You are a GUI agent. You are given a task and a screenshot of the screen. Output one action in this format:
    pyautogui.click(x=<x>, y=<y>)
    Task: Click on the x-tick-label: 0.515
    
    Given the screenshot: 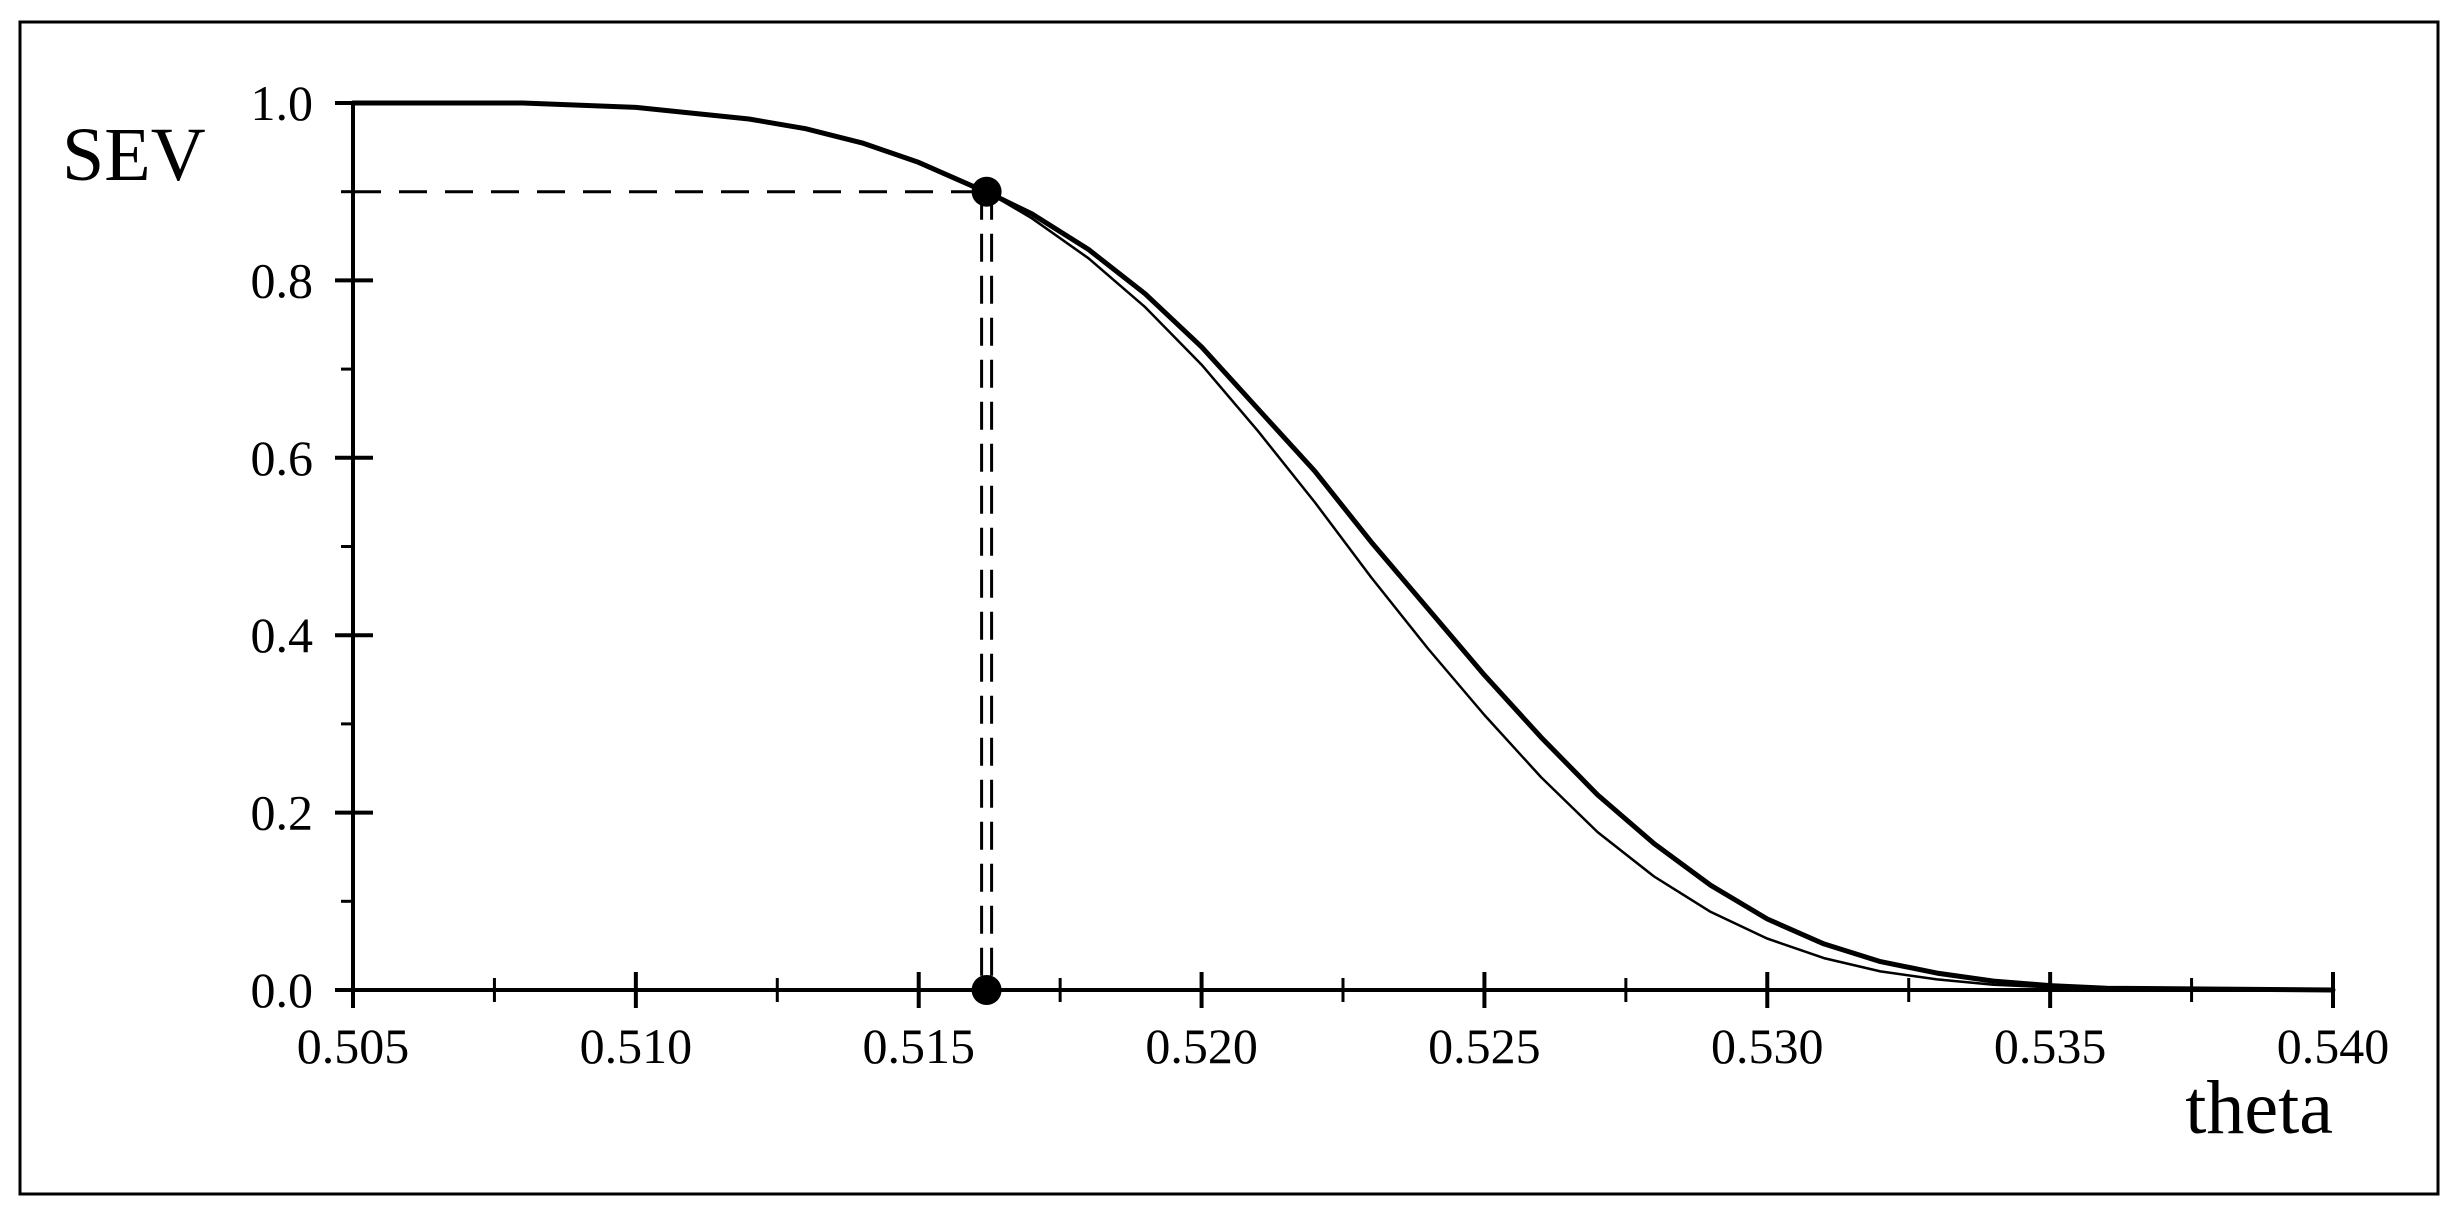 What is the action you would take?
    pyautogui.click(x=918, y=1046)
    